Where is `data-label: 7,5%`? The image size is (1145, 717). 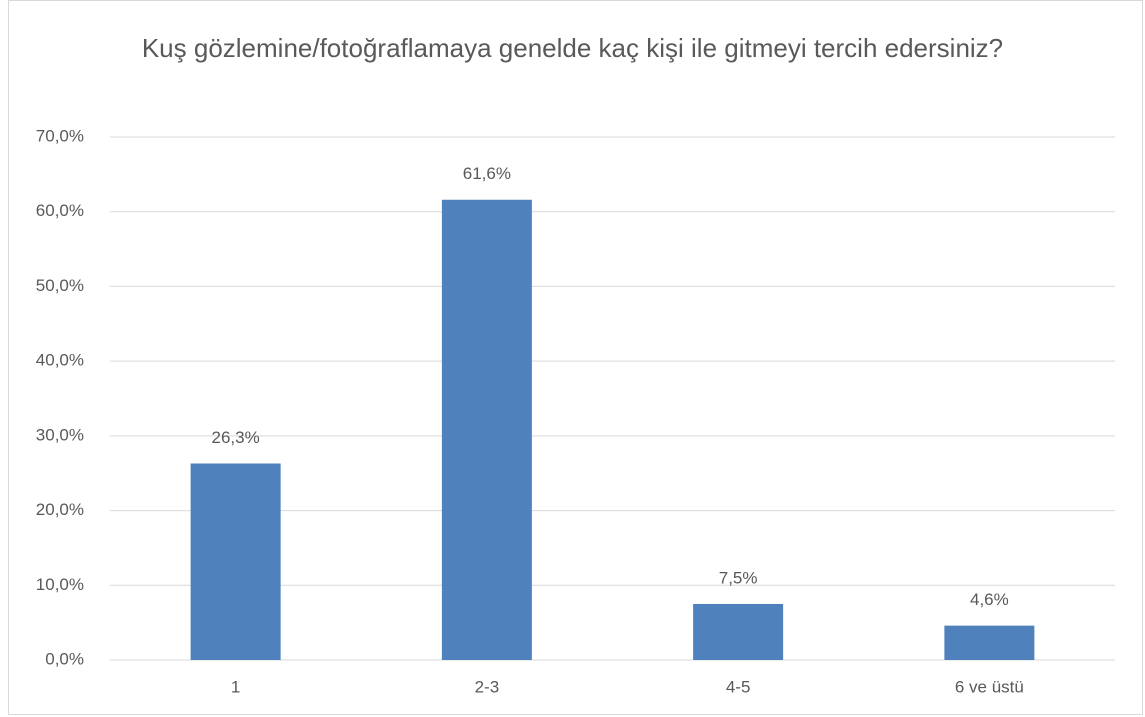
data-label: 7,5% is located at coordinates (738, 577).